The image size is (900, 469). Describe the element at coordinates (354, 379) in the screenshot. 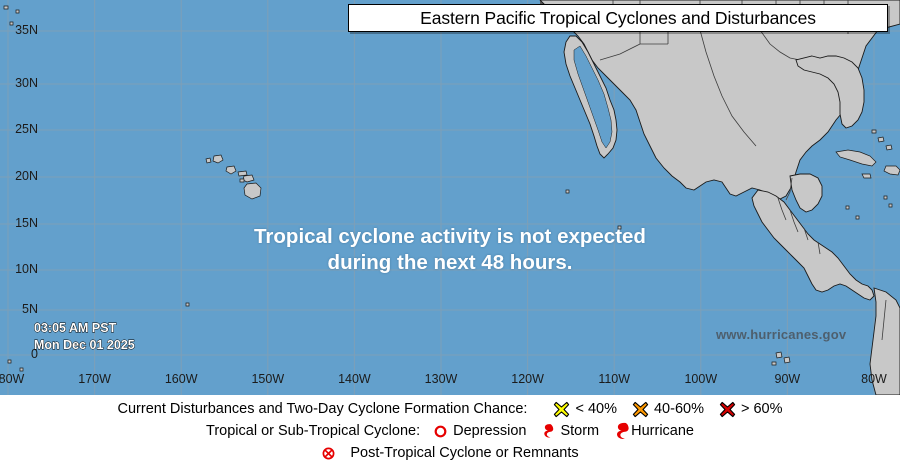

I see `lon-label-140w: 140W` at that location.